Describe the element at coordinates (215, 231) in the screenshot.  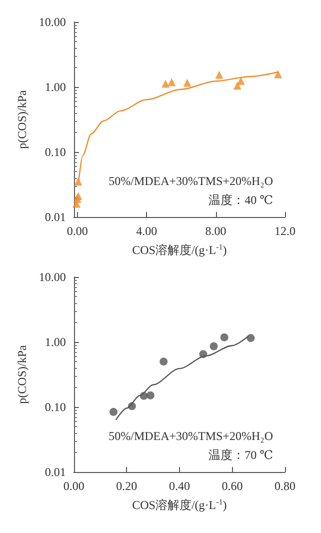
I see `x-tick-label: 8.00` at that location.